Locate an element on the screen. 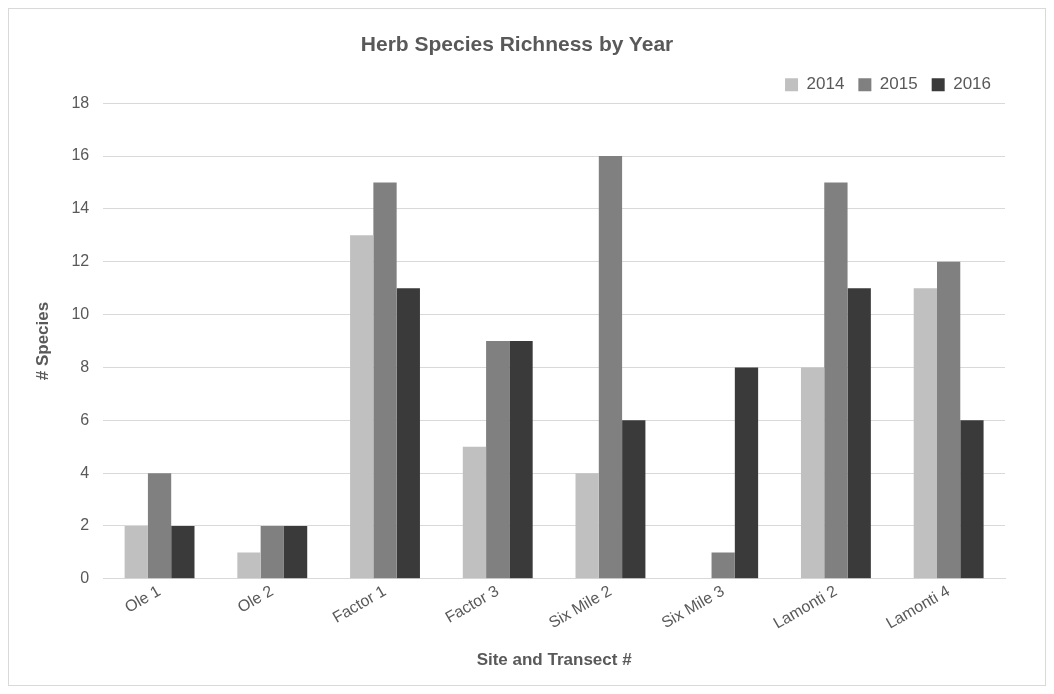 Image resolution: width=1054 pixels, height=694 pixels. legend-label: 2014 is located at coordinates (825, 84).